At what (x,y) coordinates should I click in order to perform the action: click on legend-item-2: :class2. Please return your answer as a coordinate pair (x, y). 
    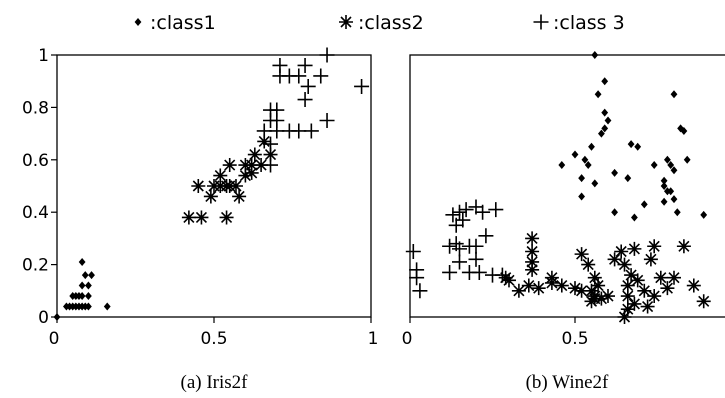
    Looking at the image, I should click on (381, 23).